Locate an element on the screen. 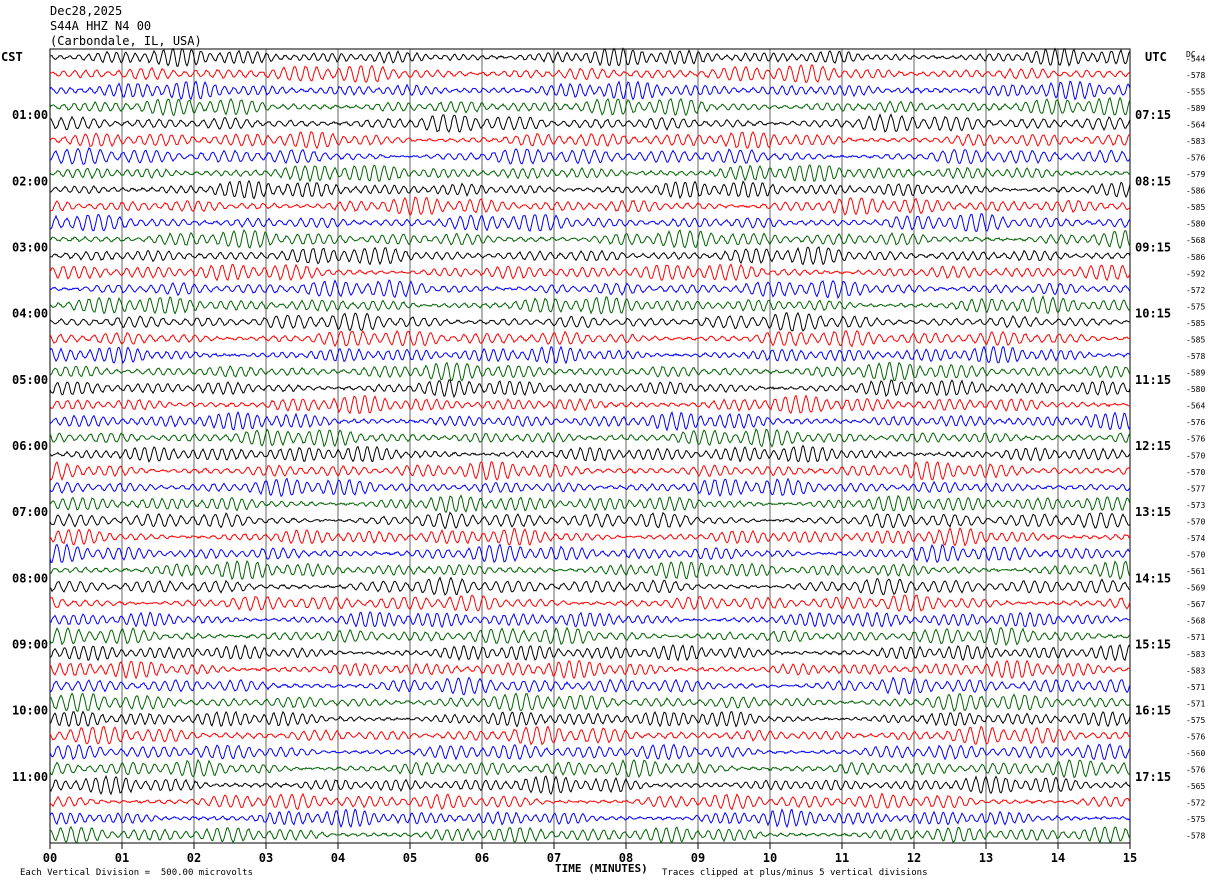  left-hour-label: 05:00 is located at coordinates (30, 380).